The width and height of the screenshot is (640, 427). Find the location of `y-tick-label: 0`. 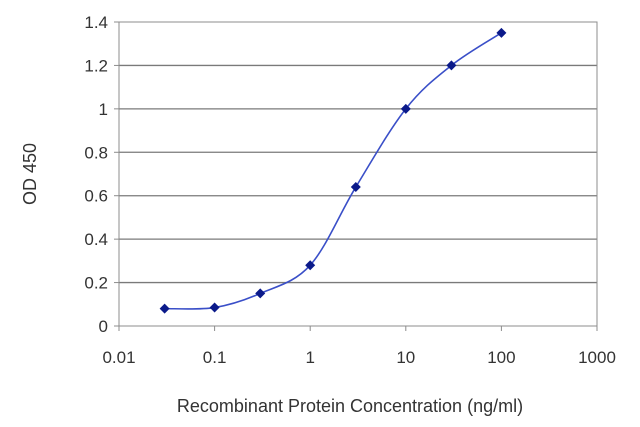

y-tick-label: 0 is located at coordinates (103, 326).